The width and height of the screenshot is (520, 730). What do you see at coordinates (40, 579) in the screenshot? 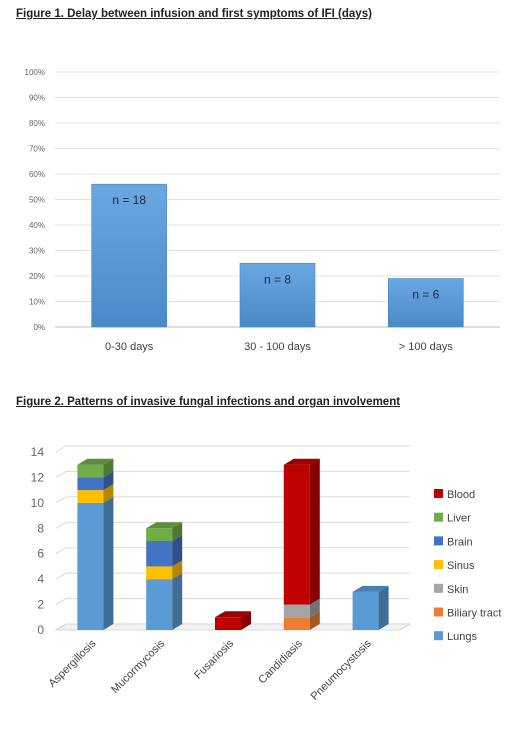
I see `y-tick-label: 4` at bounding box center [40, 579].